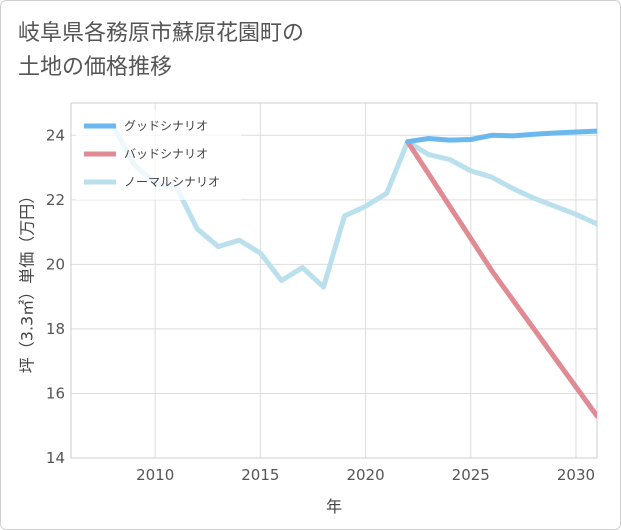 Image resolution: width=621 pixels, height=530 pixels. I want to click on x-axis-ticks: 2010 2015 2020 2025 2030, so click(365, 475).